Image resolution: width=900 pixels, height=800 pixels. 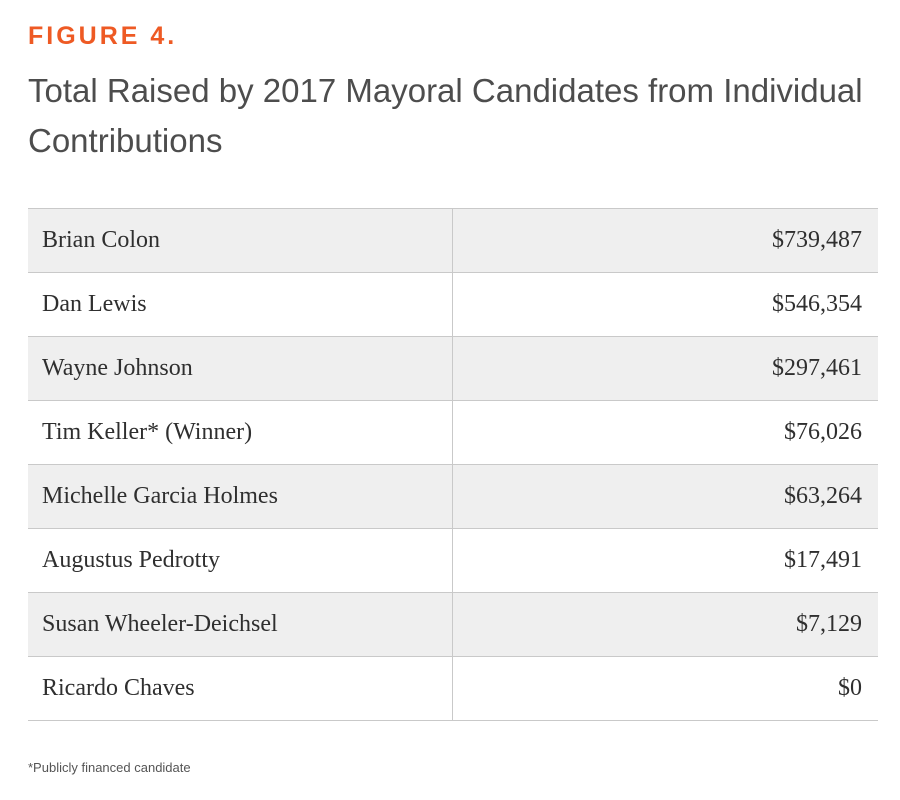 I want to click on amount-raised: $546,354, so click(x=665, y=304).